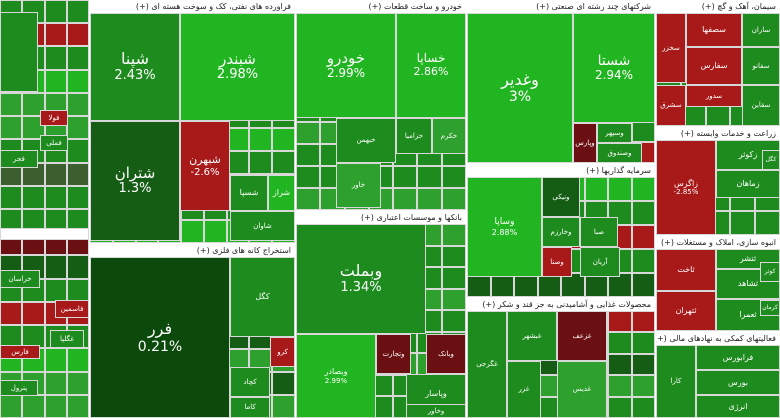 This screenshot has width=780, height=418. Describe the element at coordinates (54, 118) in the screenshot. I see `fragment-tile: فولا` at that location.